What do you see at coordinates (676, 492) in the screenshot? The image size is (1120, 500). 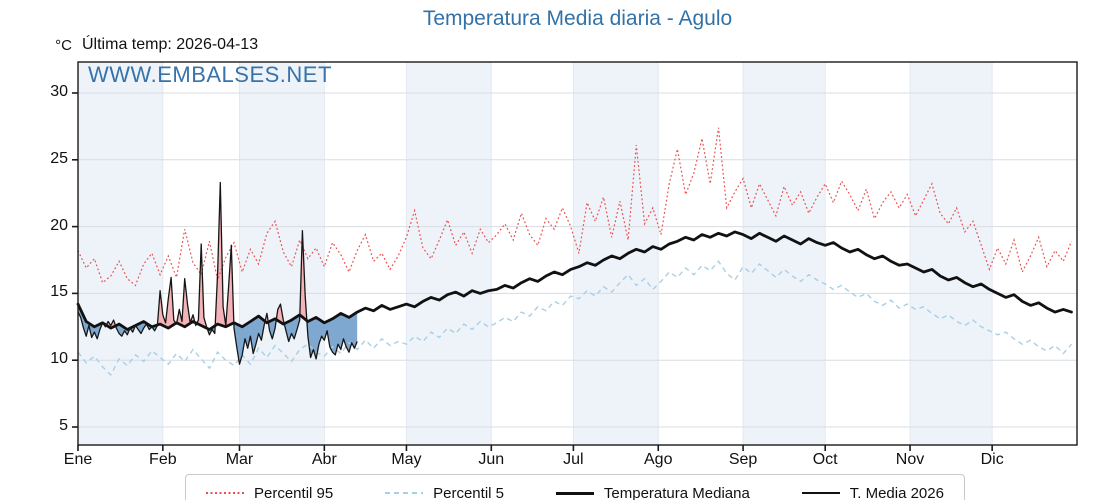 I see `legend-label: Temperatura Mediana` at bounding box center [676, 492].